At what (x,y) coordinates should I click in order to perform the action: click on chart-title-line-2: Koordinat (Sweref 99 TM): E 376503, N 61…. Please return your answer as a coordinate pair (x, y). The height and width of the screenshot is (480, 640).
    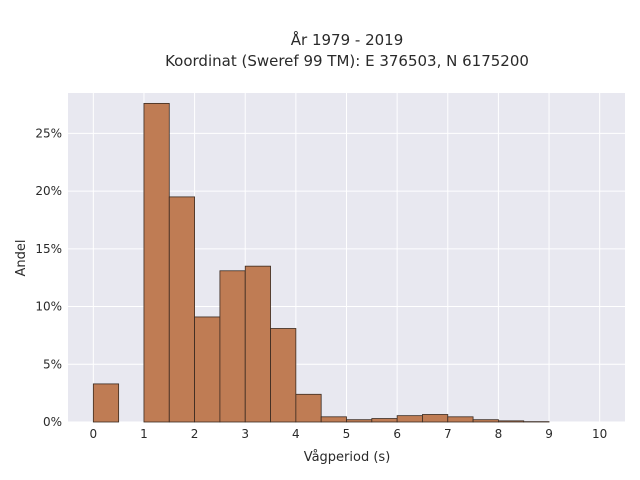
    Looking at the image, I should click on (347, 61).